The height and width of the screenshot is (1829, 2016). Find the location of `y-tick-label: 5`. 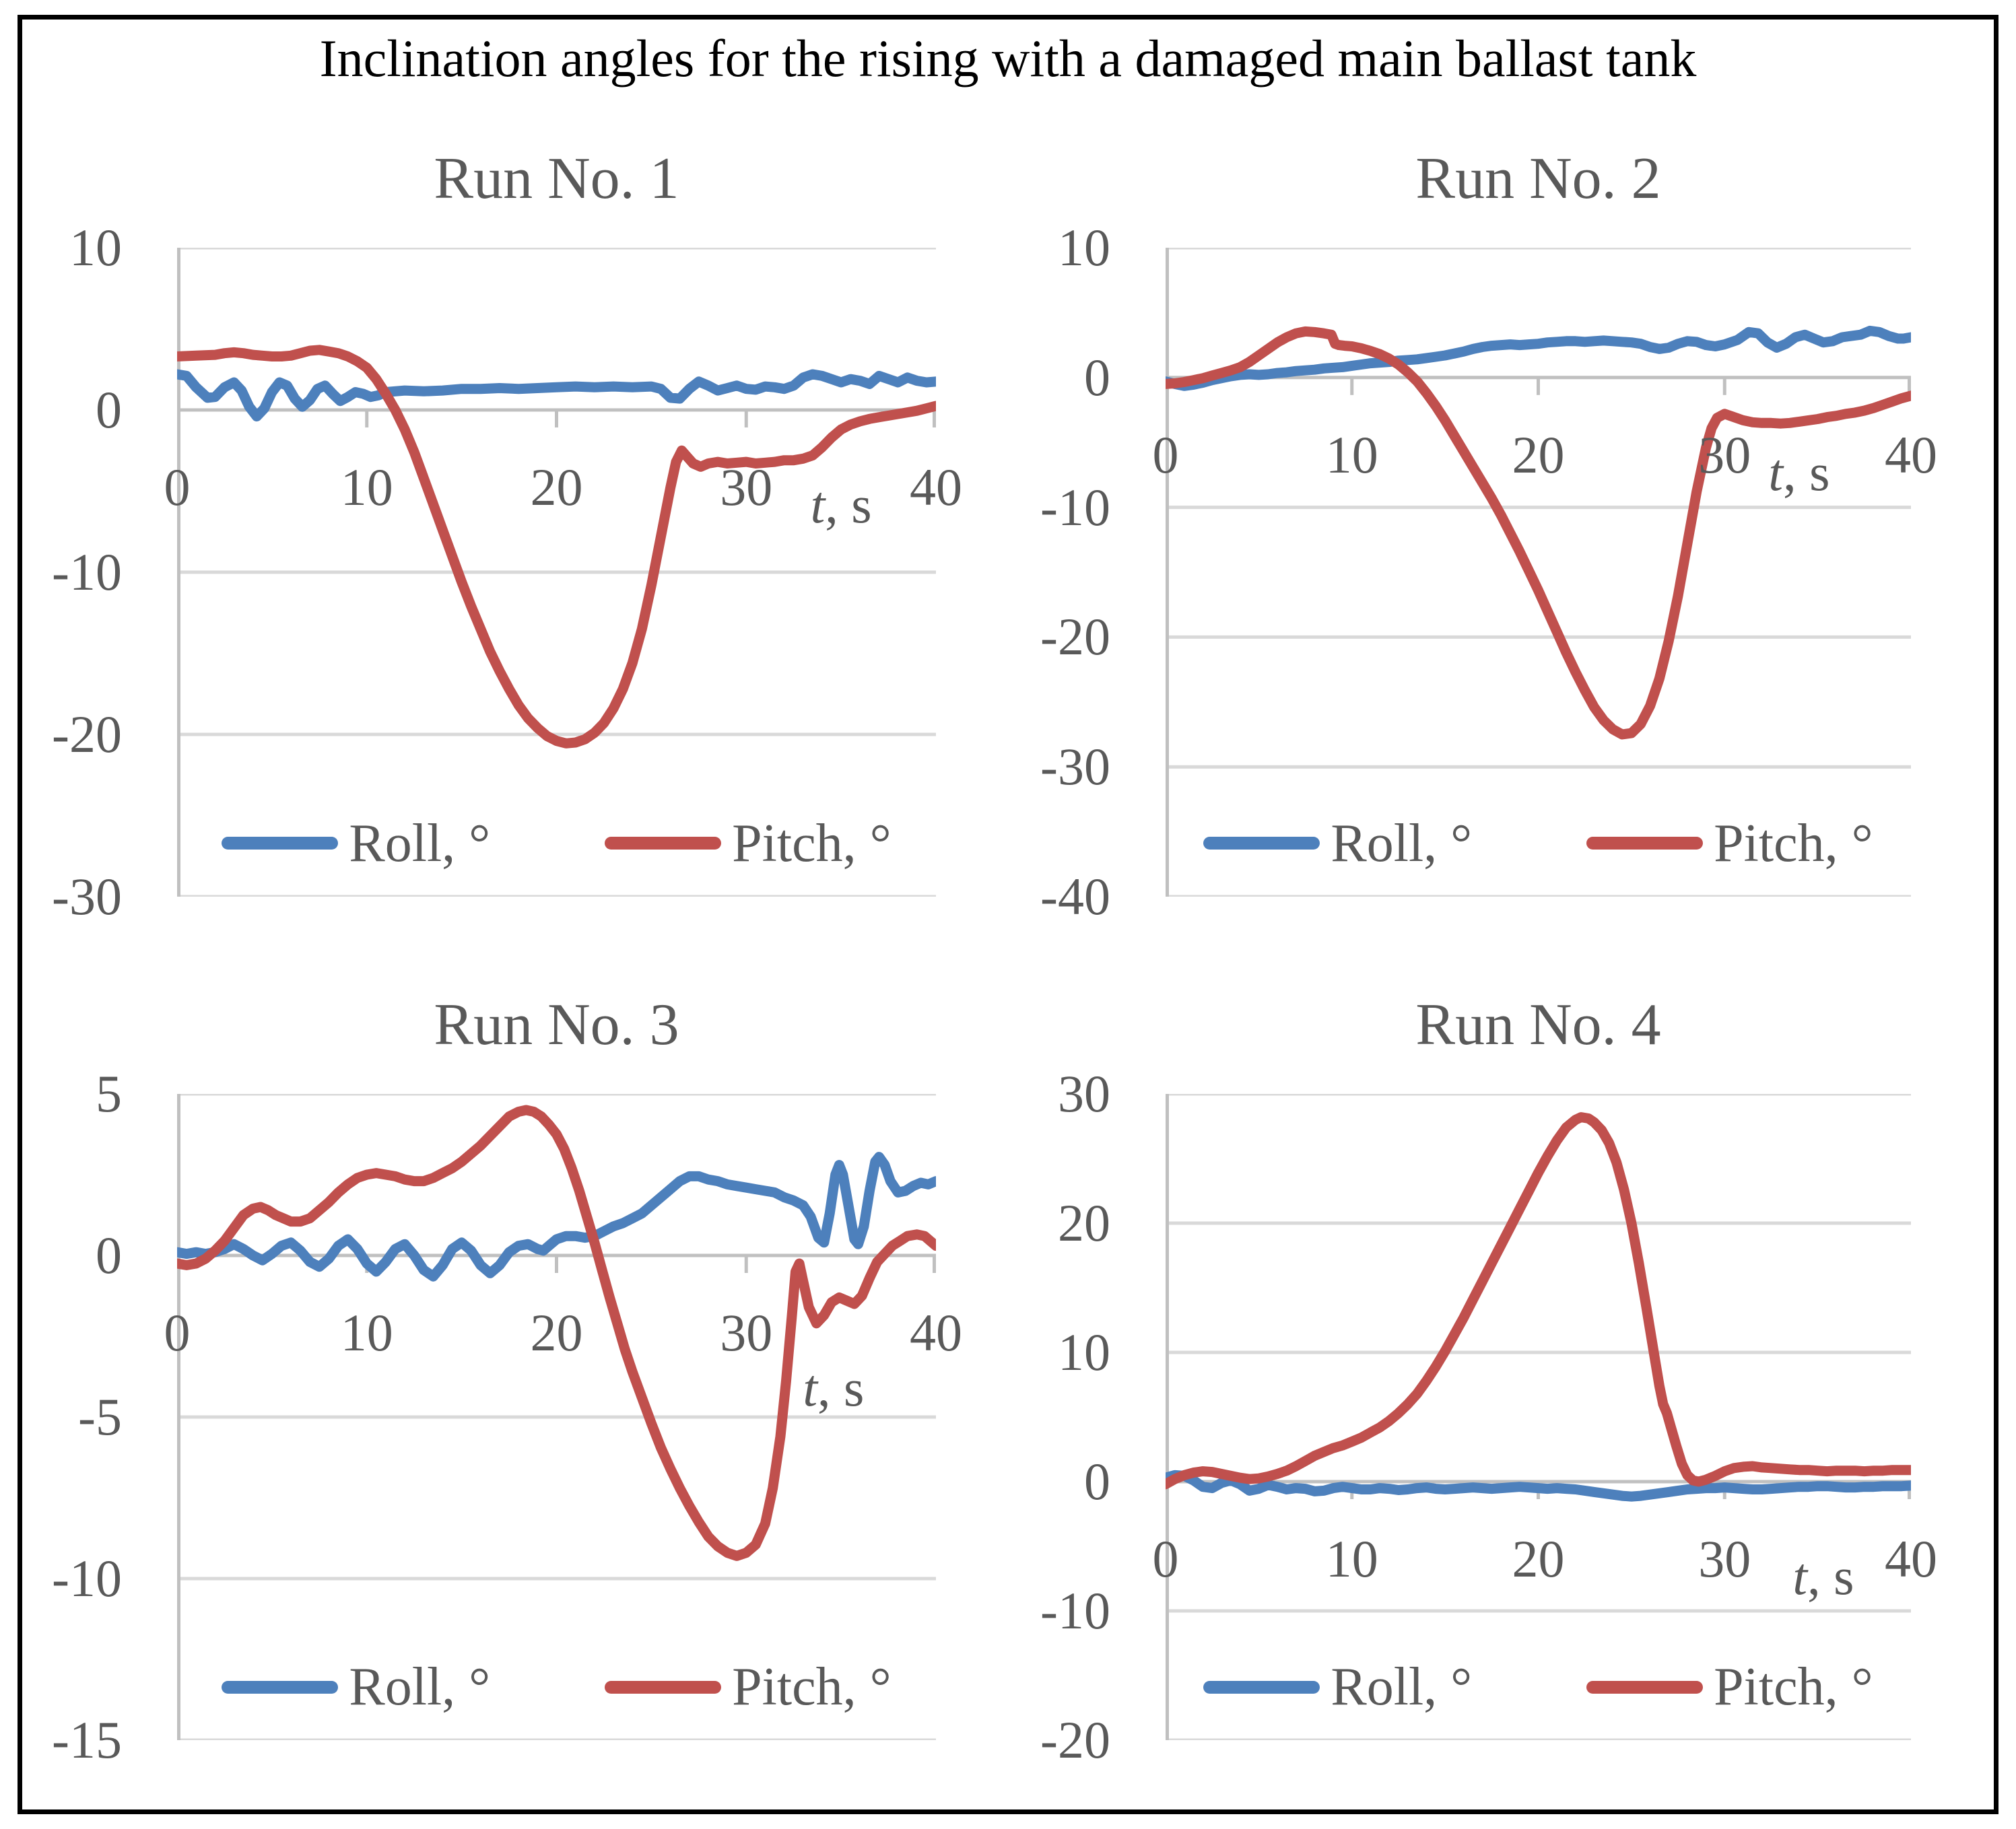

y-tick-label: 5 is located at coordinates (109, 1093).